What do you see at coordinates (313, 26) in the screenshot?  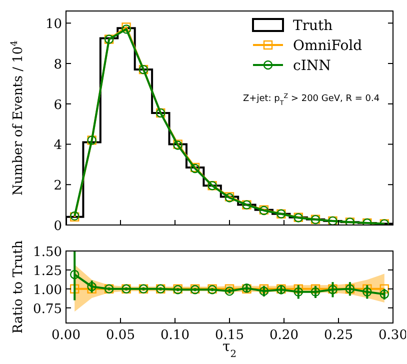 I see `legend-label: Truth` at bounding box center [313, 26].